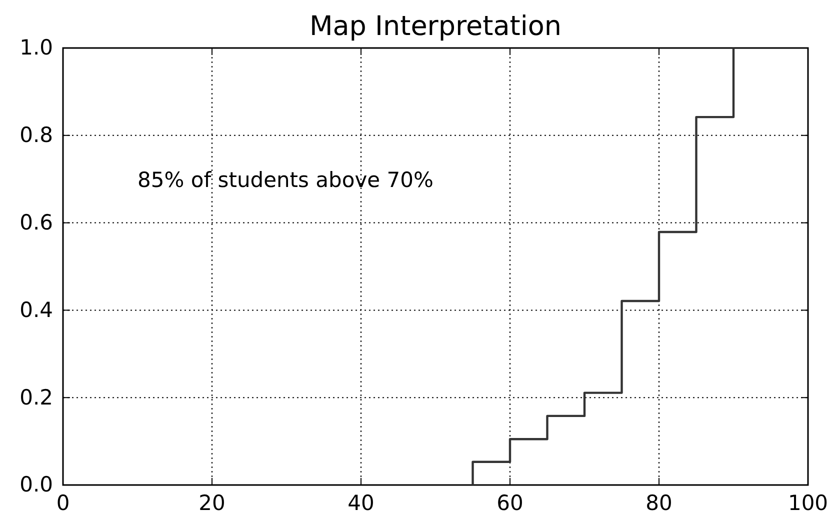 The height and width of the screenshot is (529, 837). Describe the element at coordinates (510, 502) in the screenshot. I see `x-tick-label: 60` at that location.